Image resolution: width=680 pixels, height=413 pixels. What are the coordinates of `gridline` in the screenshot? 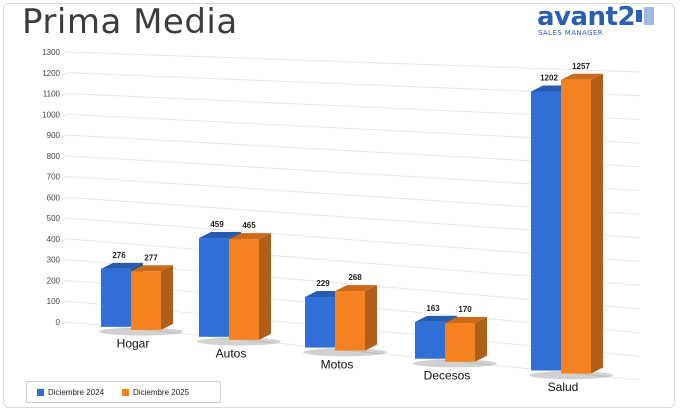 It's located at (354, 62).